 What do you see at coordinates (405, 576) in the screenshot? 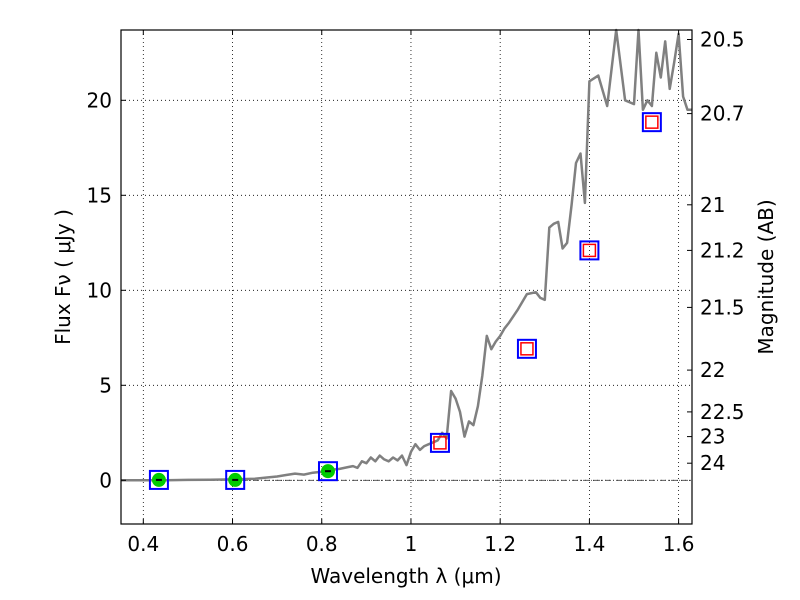
I see `x-axis-label: Wavelength λ (μm)` at bounding box center [405, 576].